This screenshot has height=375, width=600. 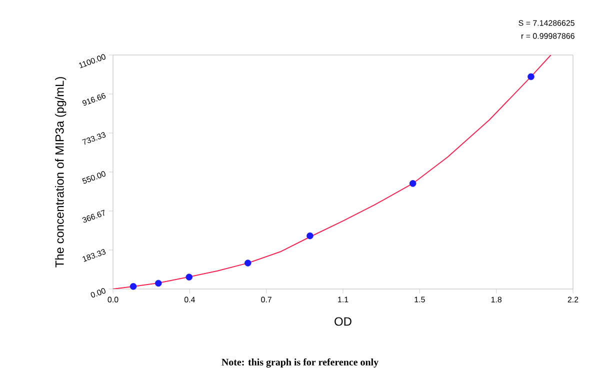 What do you see at coordinates (343, 321) in the screenshot?
I see `x-axis-title: OD` at bounding box center [343, 321].